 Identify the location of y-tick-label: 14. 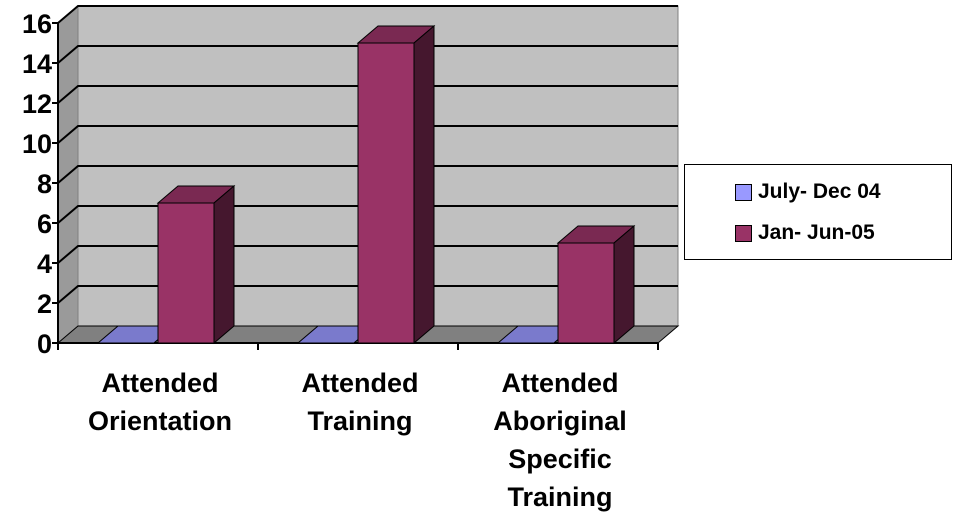
(37, 64).